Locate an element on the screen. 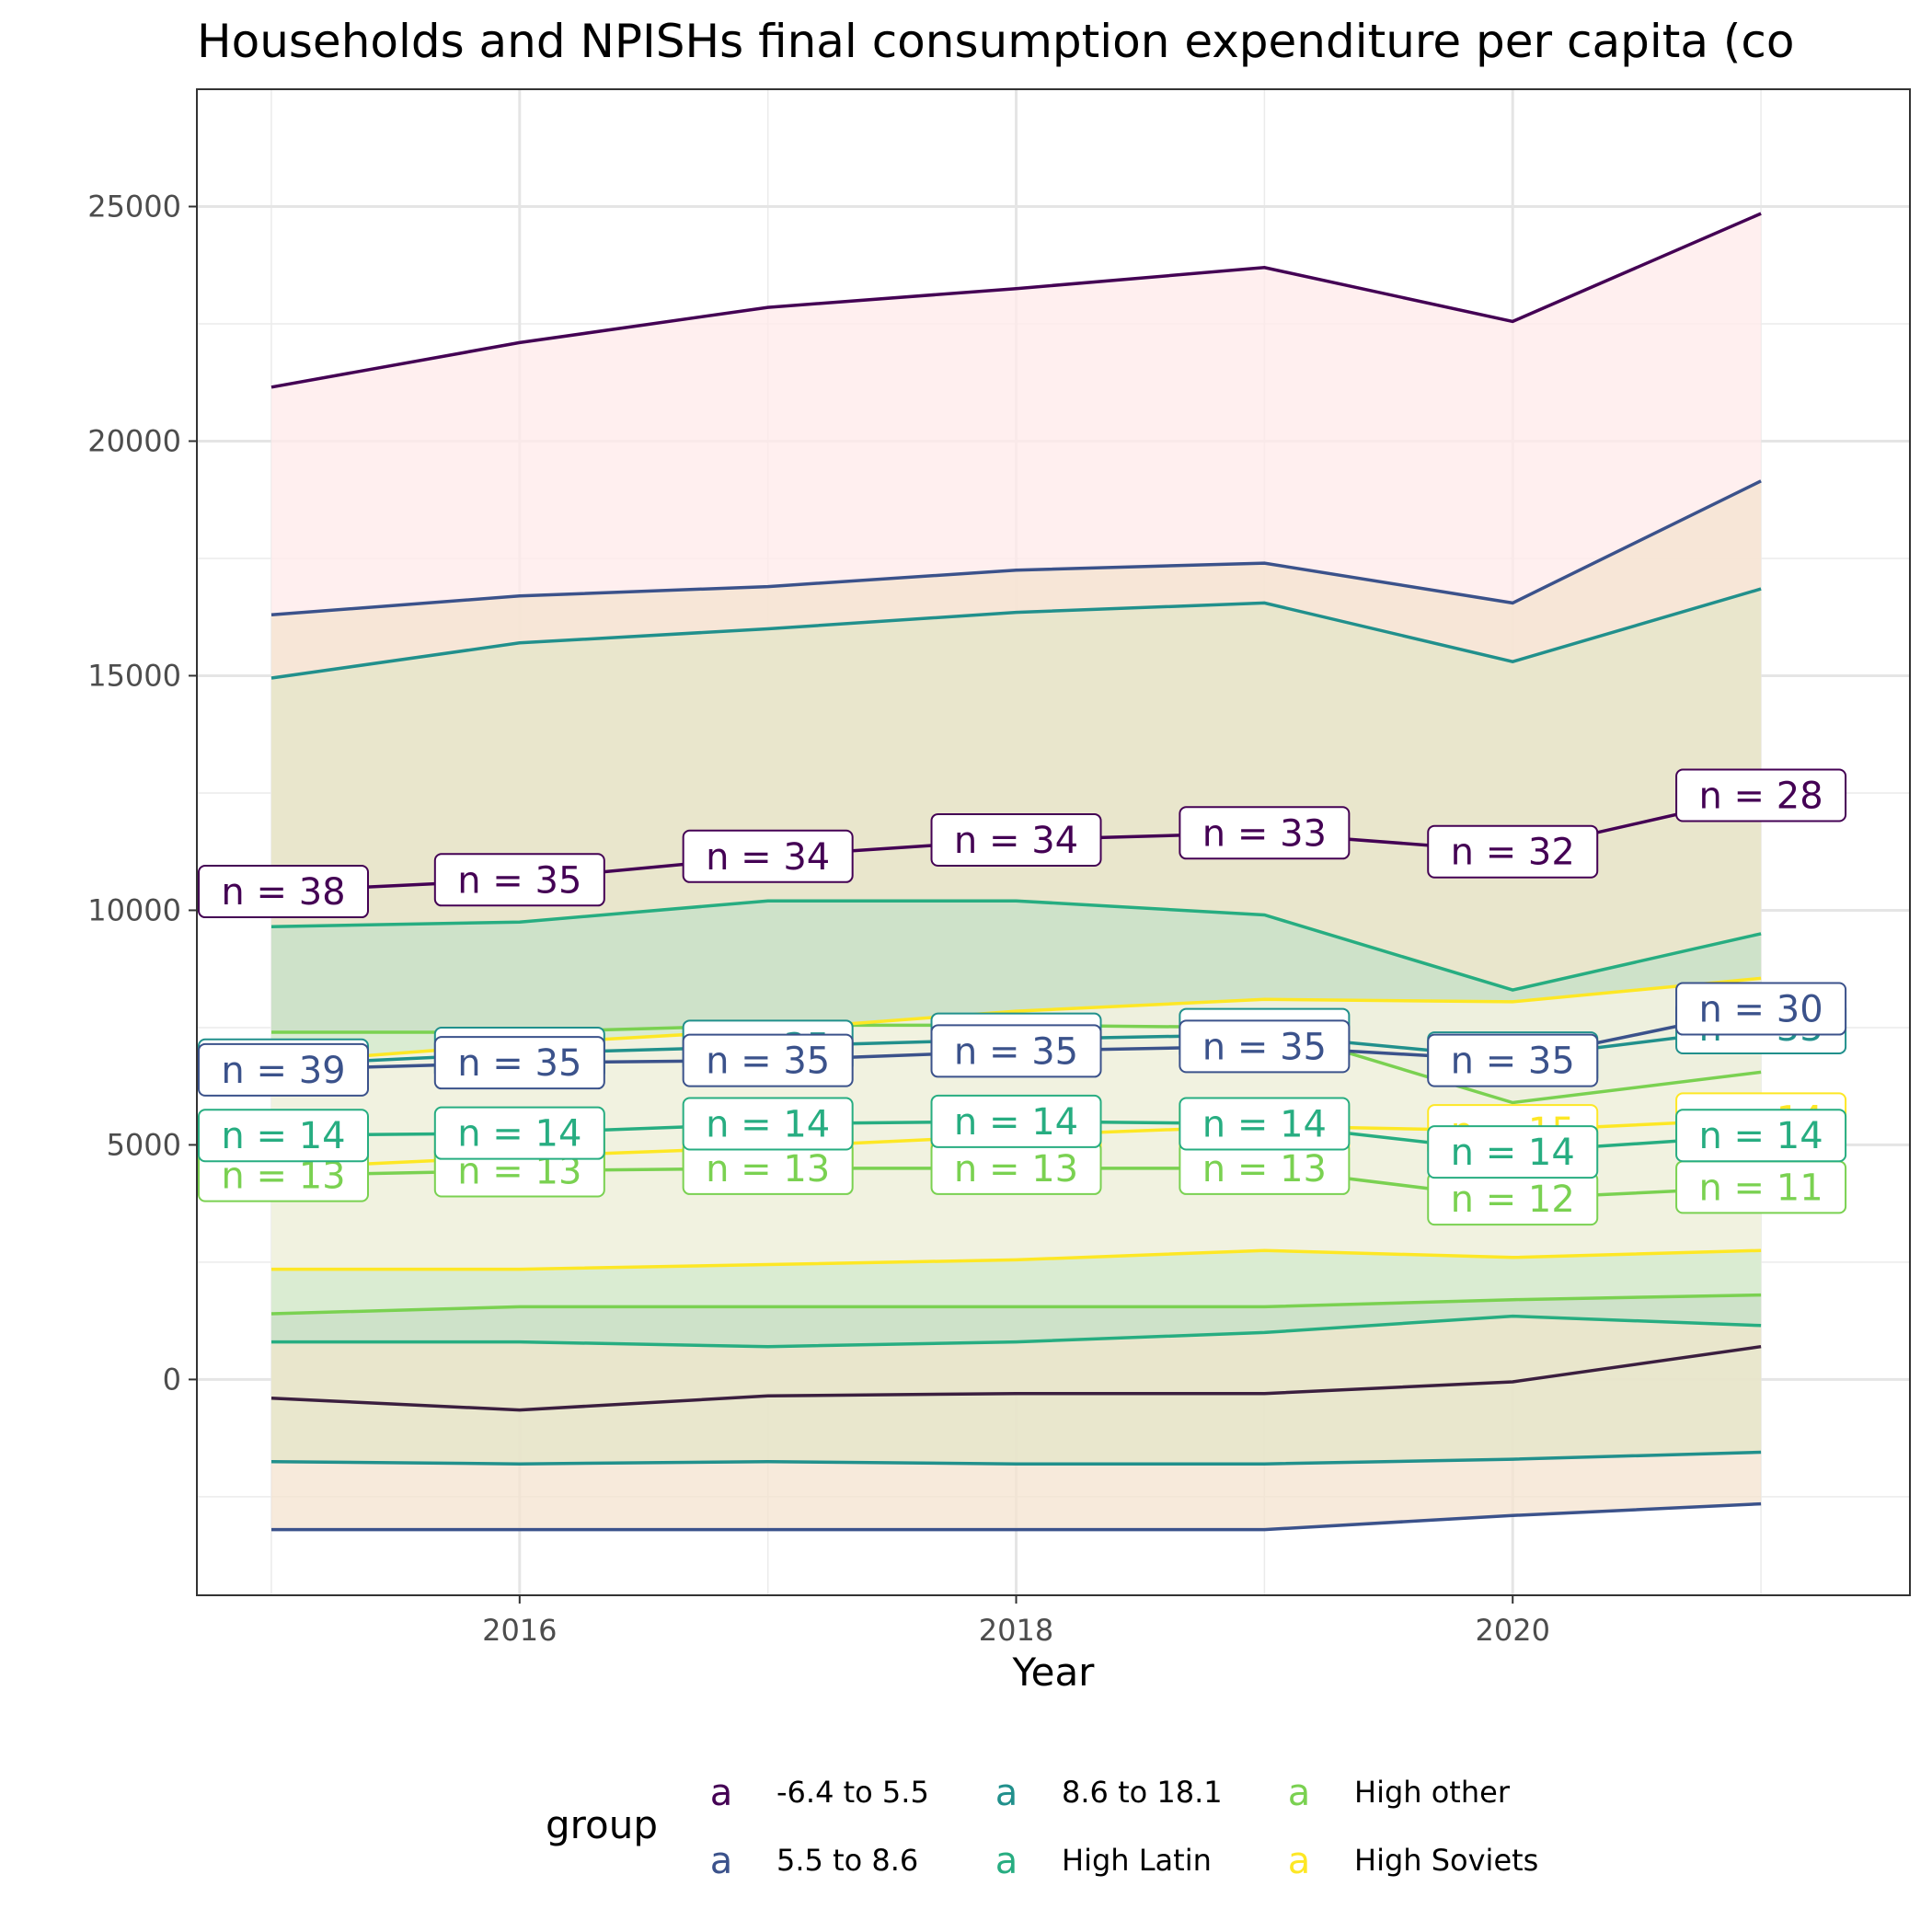  count-label-text: n = 39 is located at coordinates (283, 1071).